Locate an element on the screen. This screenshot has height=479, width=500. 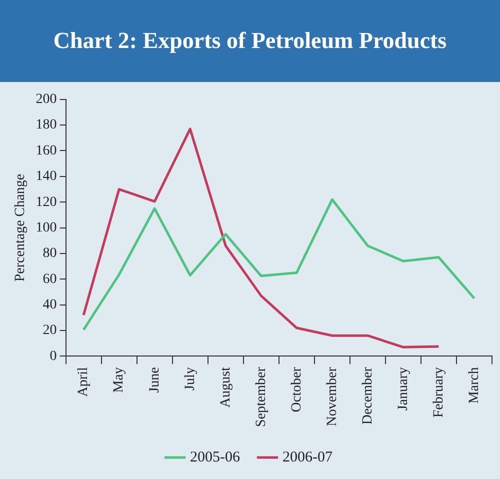
y-tick-label: 200 is located at coordinates (46, 100).